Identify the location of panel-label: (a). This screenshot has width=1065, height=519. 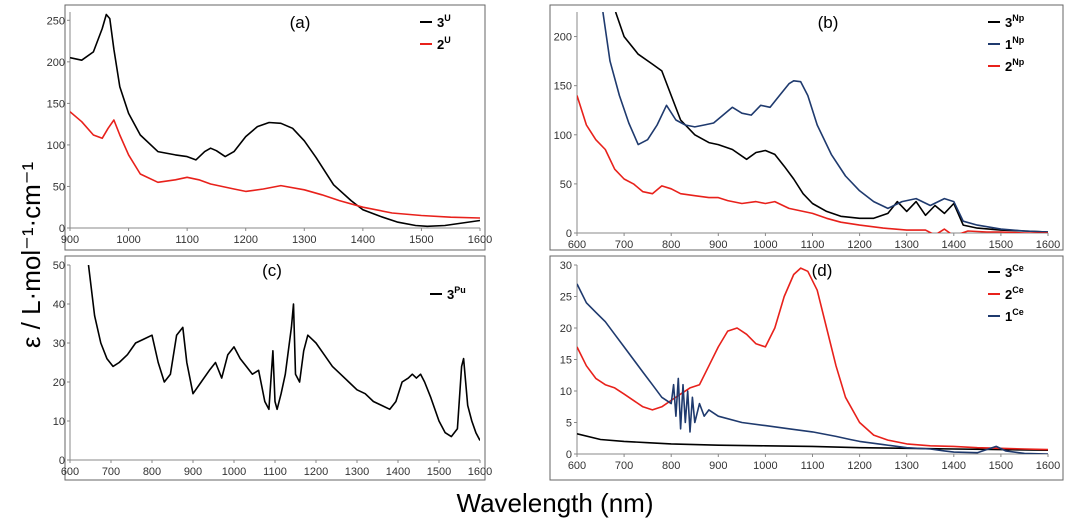
(300, 22).